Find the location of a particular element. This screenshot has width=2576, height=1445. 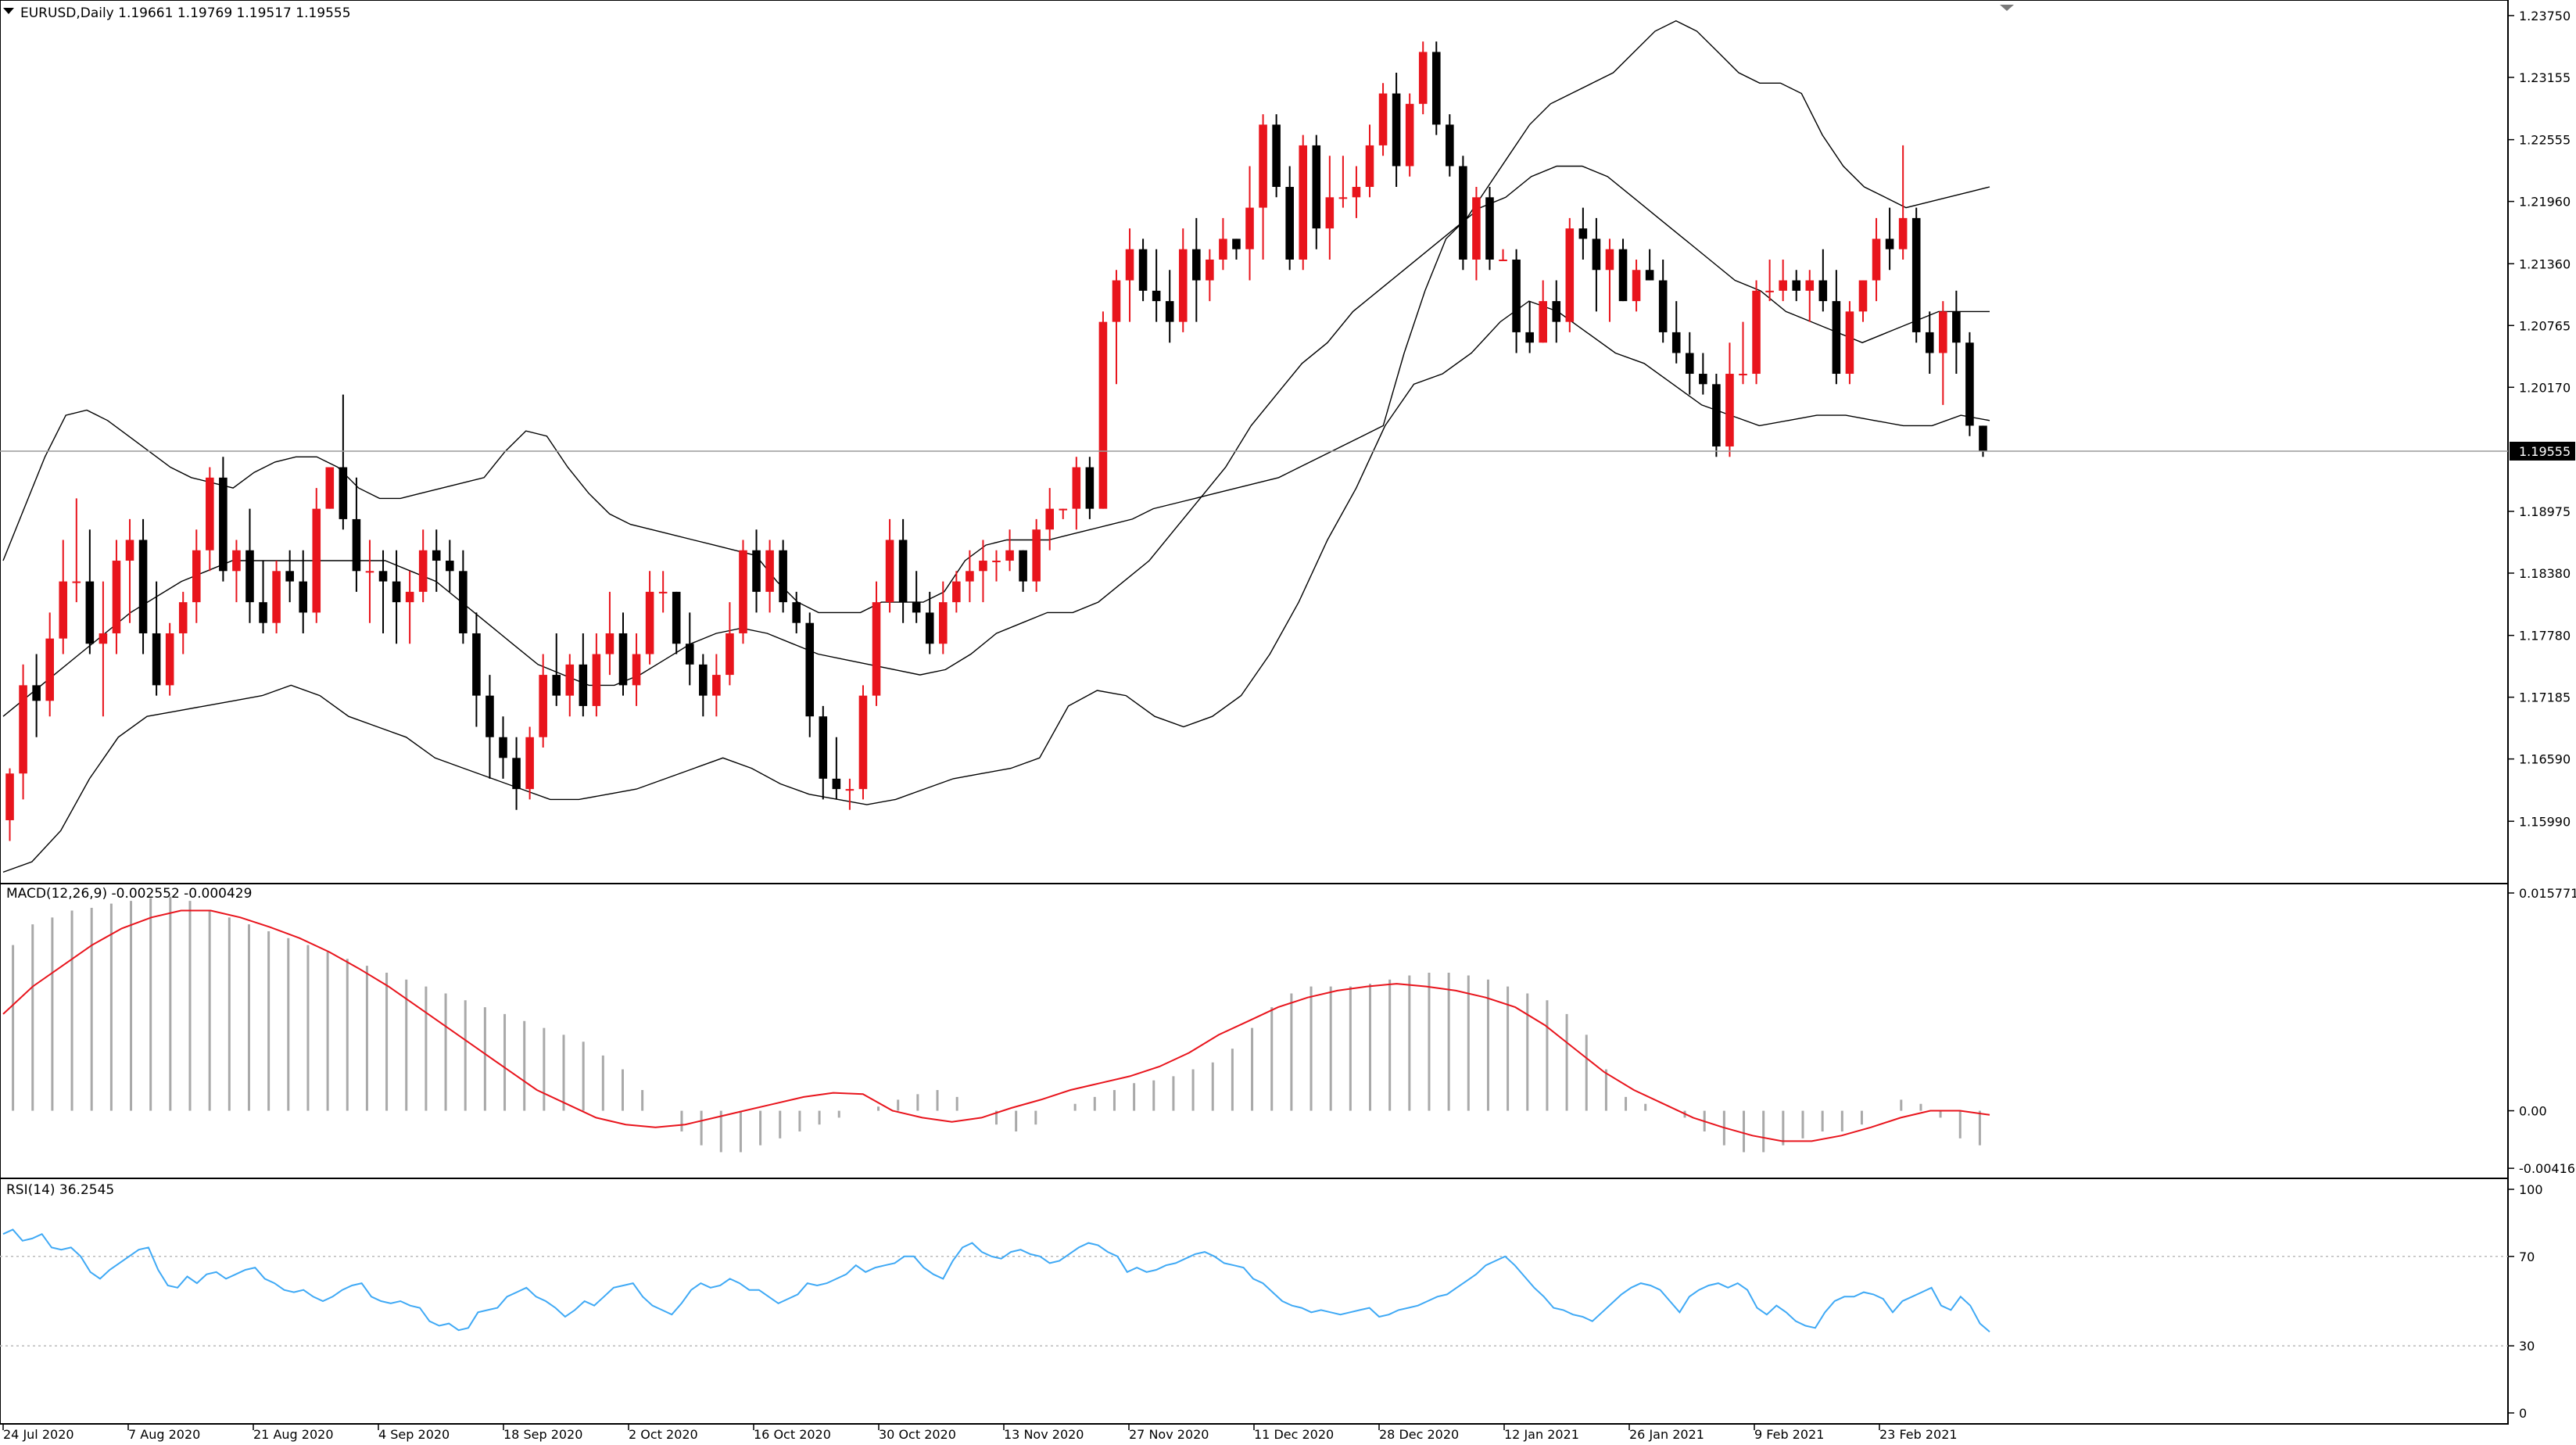

price-axis-label: 1.21360 is located at coordinates (2545, 263).